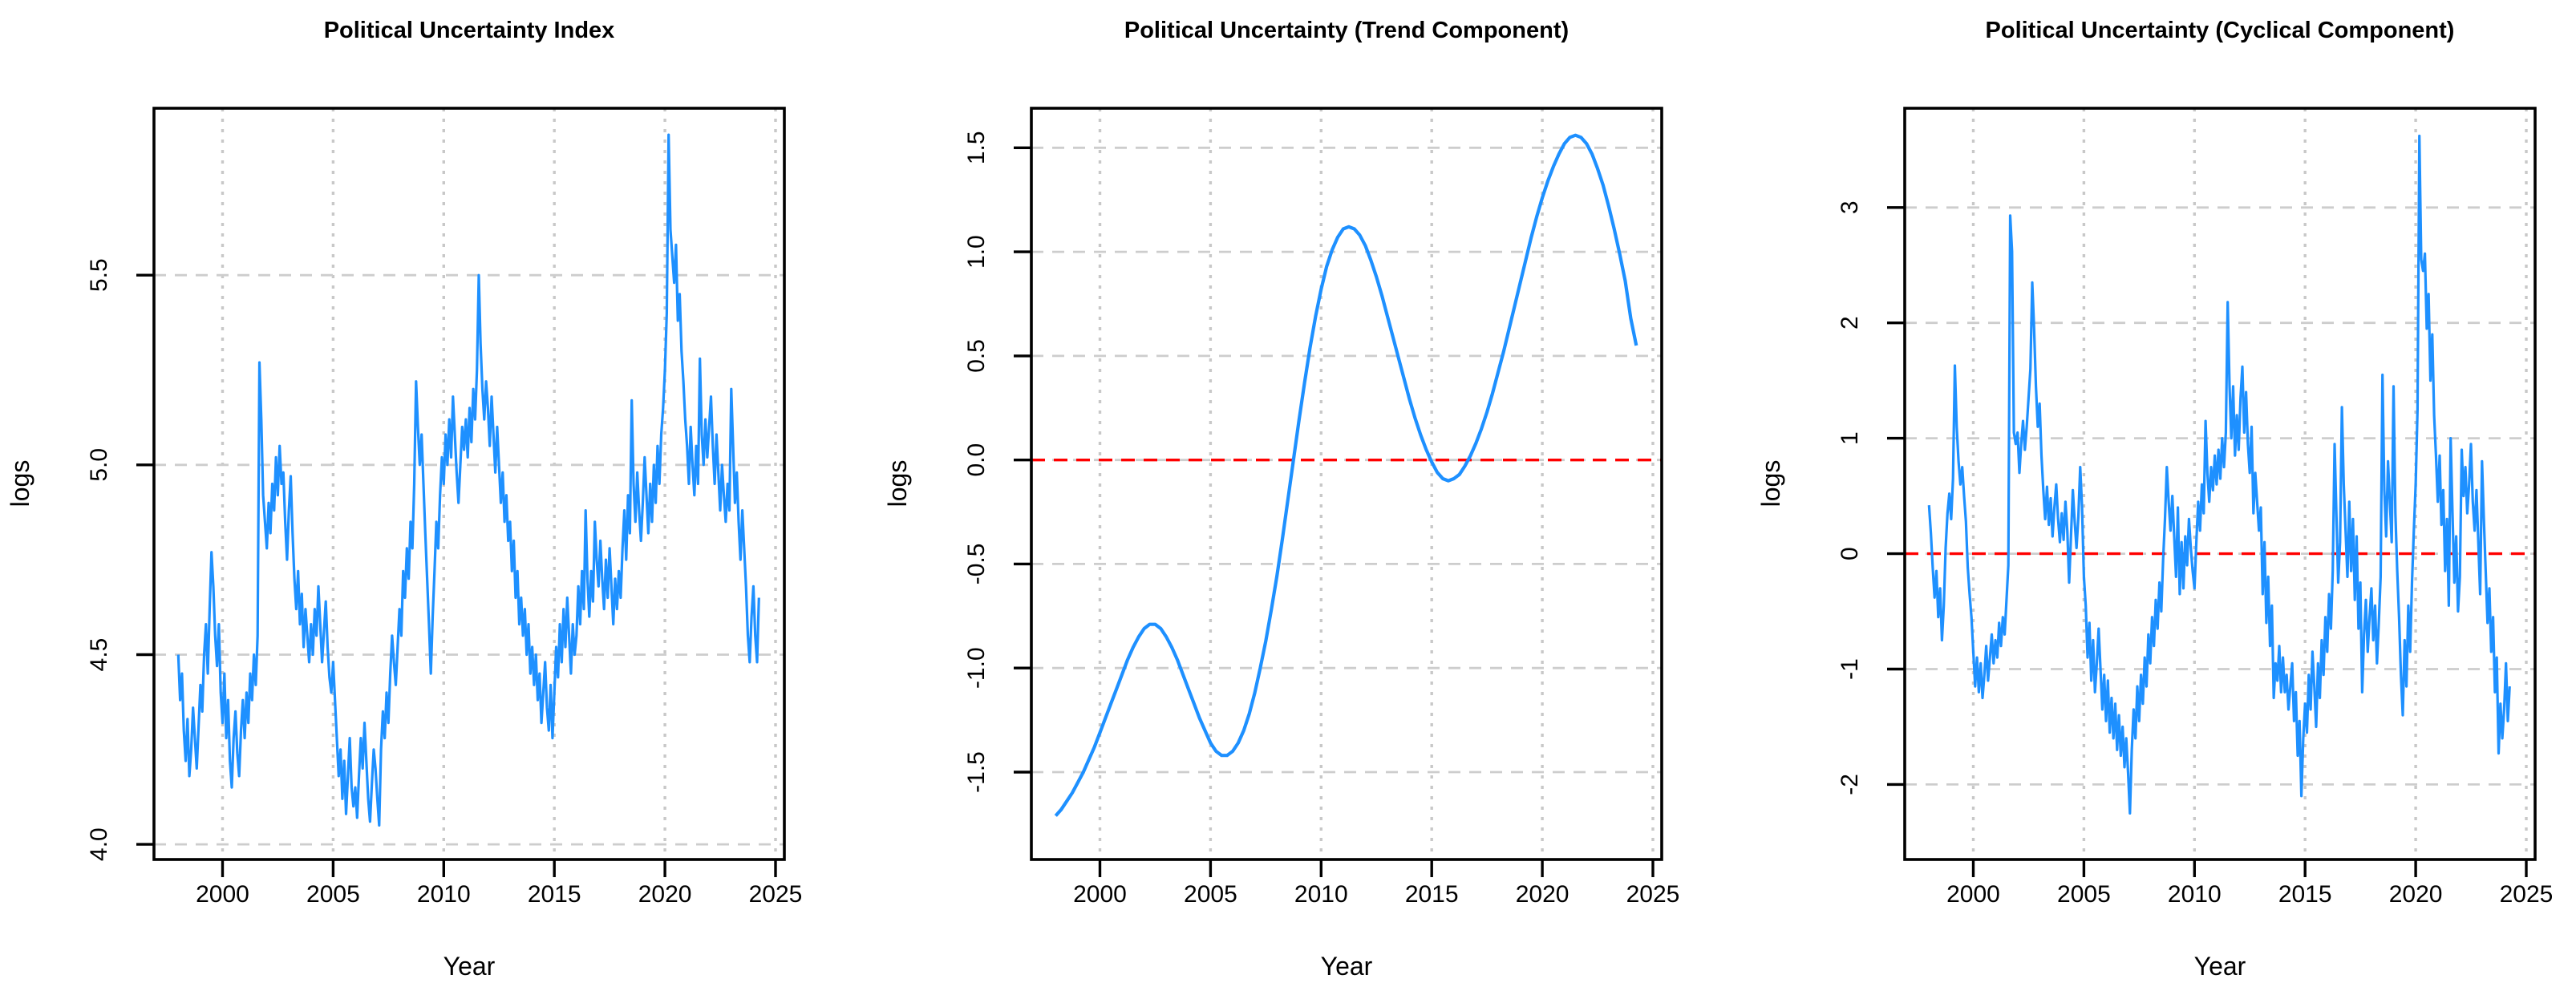 The width and height of the screenshot is (2576, 995). I want to click on y-tick-label: 1.5, so click(977, 147).